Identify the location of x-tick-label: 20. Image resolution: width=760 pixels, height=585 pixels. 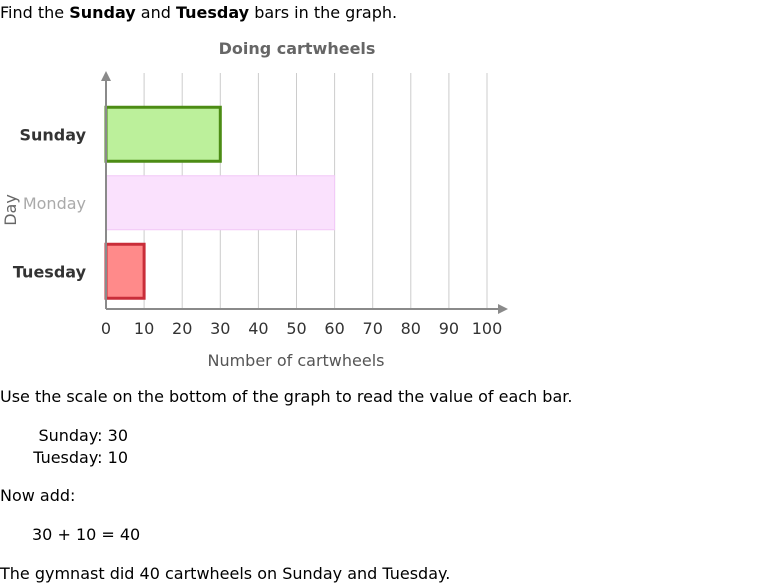
(182, 328).